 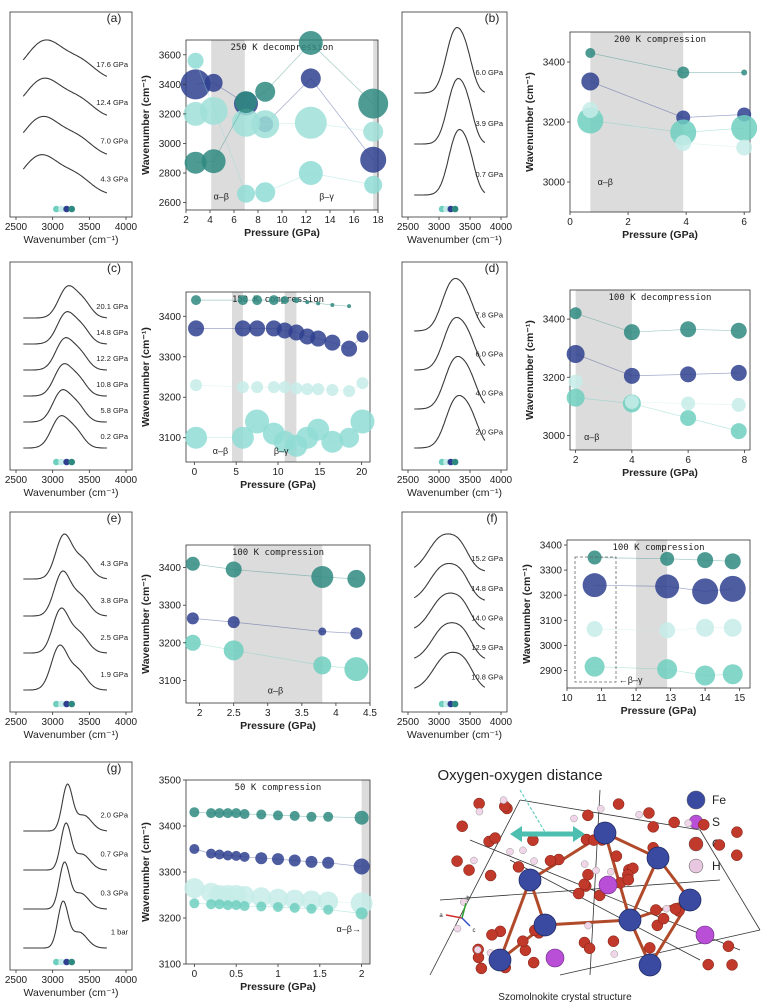 I want to click on spectrum-label: 10.8 GPa, so click(x=112, y=384).